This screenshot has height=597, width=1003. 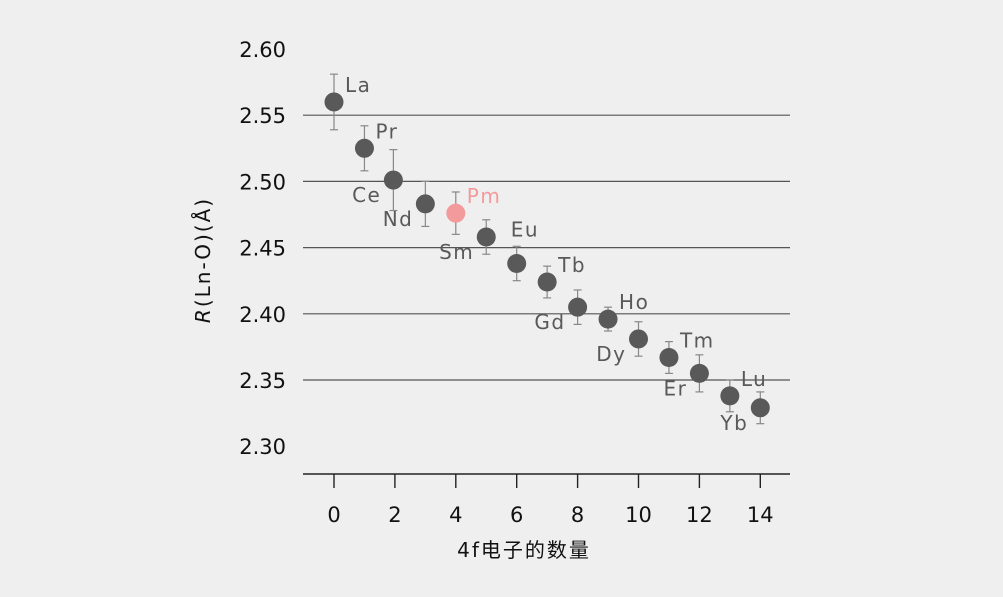 What do you see at coordinates (608, 319) in the screenshot?
I see `data-point-ho` at bounding box center [608, 319].